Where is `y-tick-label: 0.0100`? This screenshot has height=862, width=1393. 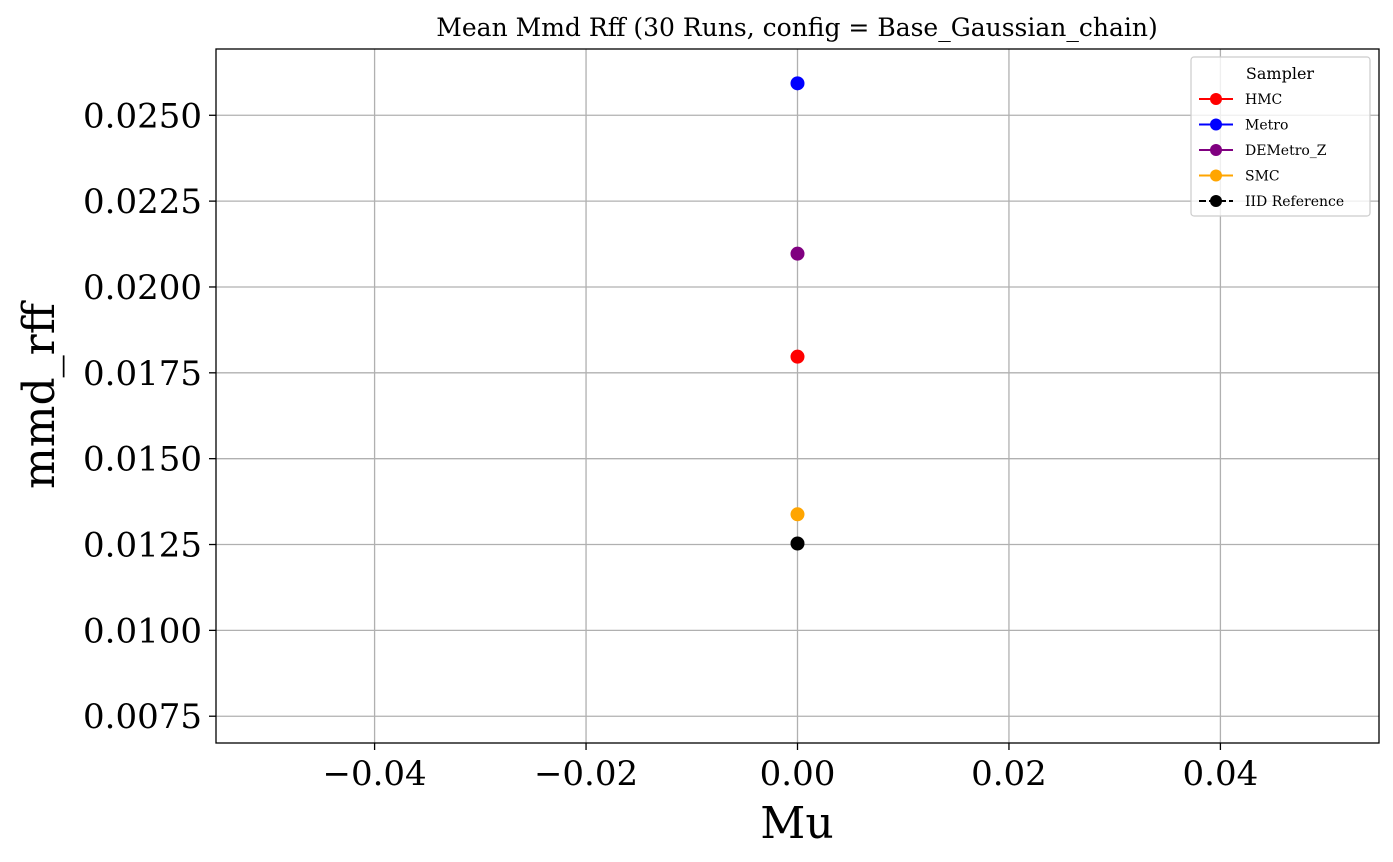
y-tick-label: 0.0100 is located at coordinates (142, 631).